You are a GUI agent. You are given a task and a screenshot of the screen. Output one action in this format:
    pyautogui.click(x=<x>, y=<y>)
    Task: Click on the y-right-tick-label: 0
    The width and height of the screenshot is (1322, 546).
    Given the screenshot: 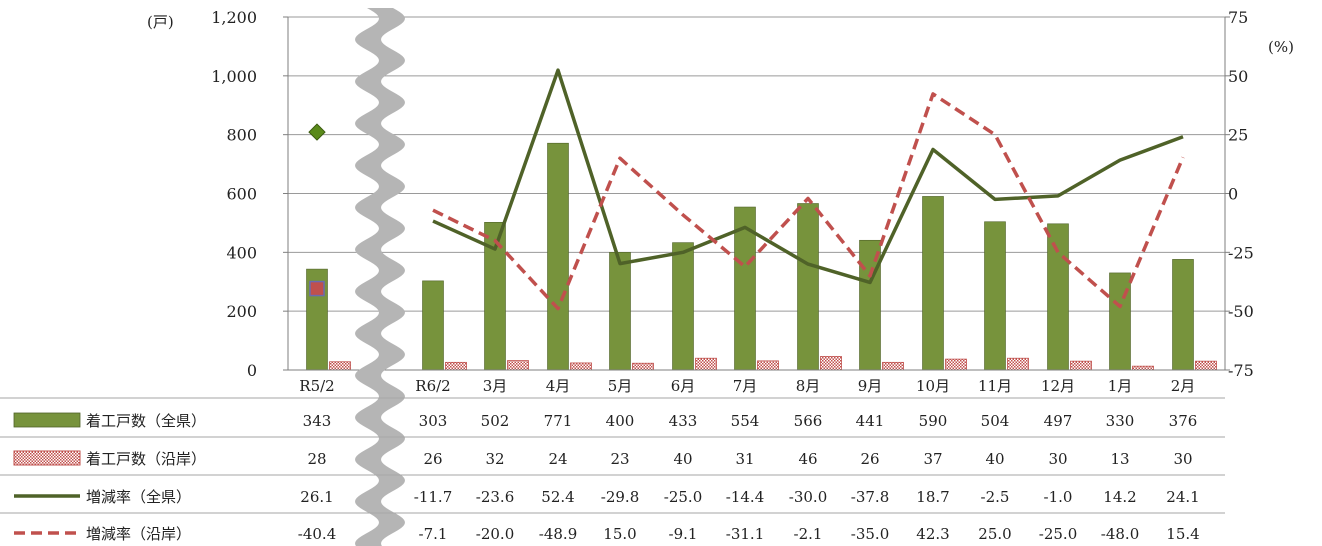 What is the action you would take?
    pyautogui.click(x=1233, y=194)
    